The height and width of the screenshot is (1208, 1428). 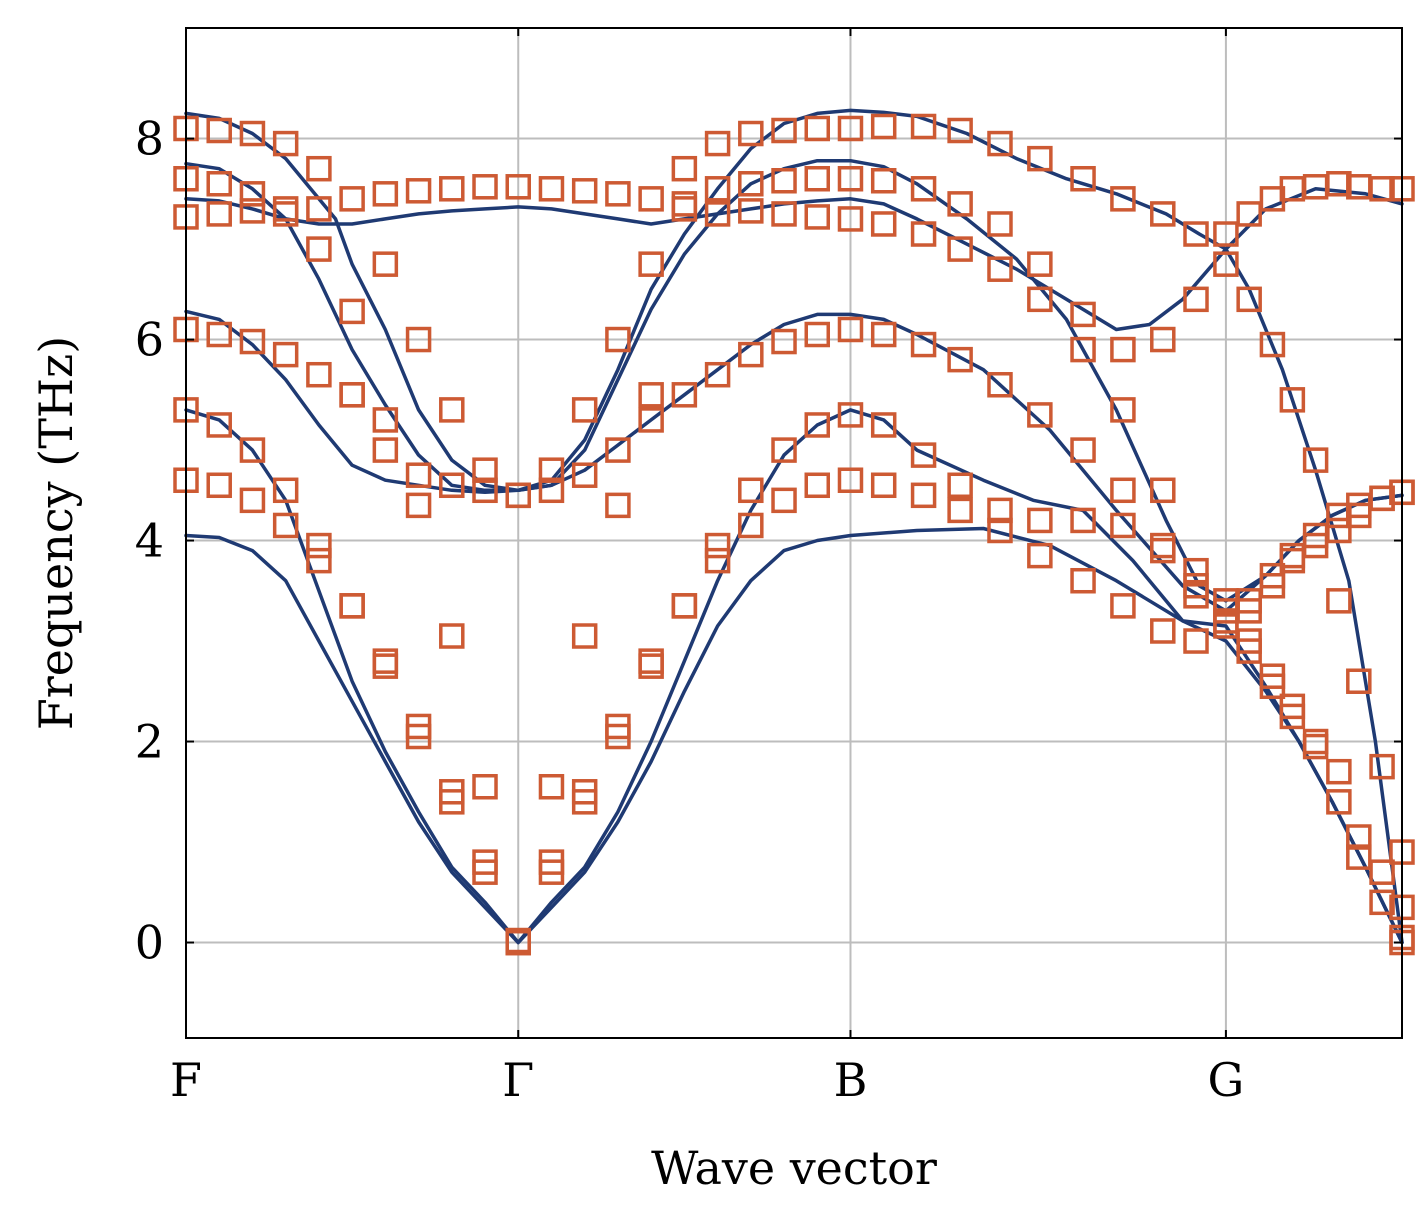 What do you see at coordinates (149, 340) in the screenshot?
I see `y-tick-label: 6` at bounding box center [149, 340].